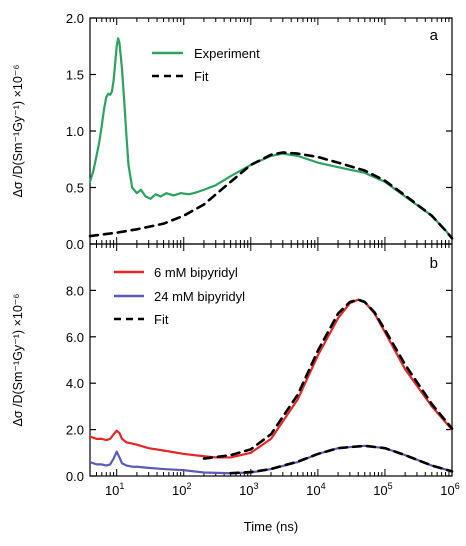 This screenshot has height=546, width=466. What do you see at coordinates (449, 489) in the screenshot?
I see `x-tick-label: 10⁶` at bounding box center [449, 489].